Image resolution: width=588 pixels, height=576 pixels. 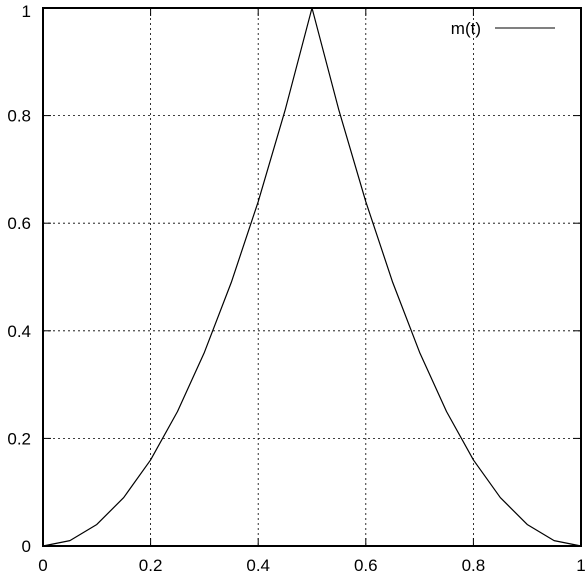 I want to click on x-tick-label: 0.2, so click(x=151, y=565).